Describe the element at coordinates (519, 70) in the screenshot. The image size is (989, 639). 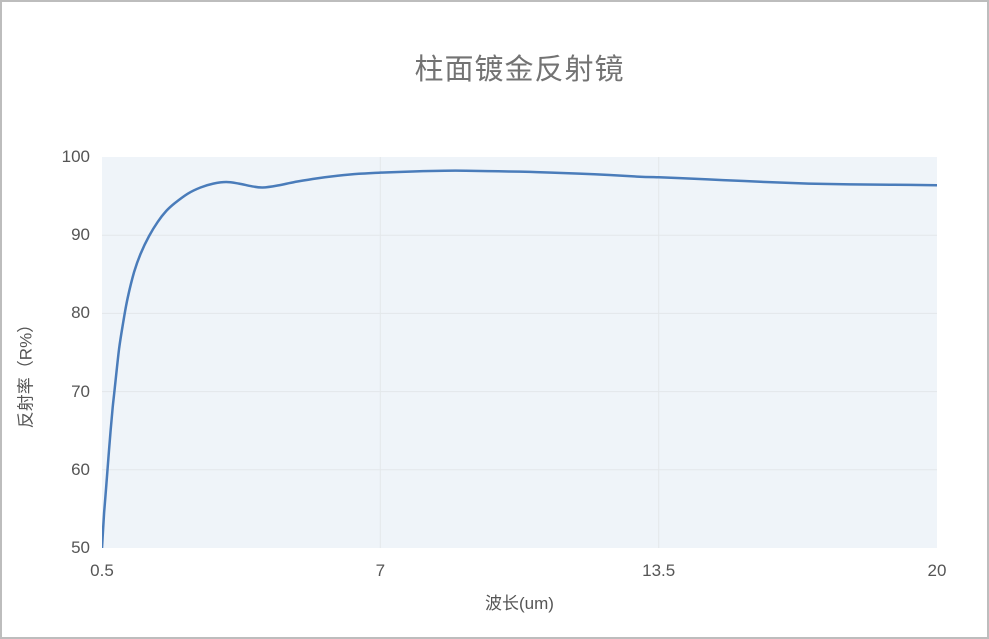
I see `chart-title: 柱面镀金反射镜` at that location.